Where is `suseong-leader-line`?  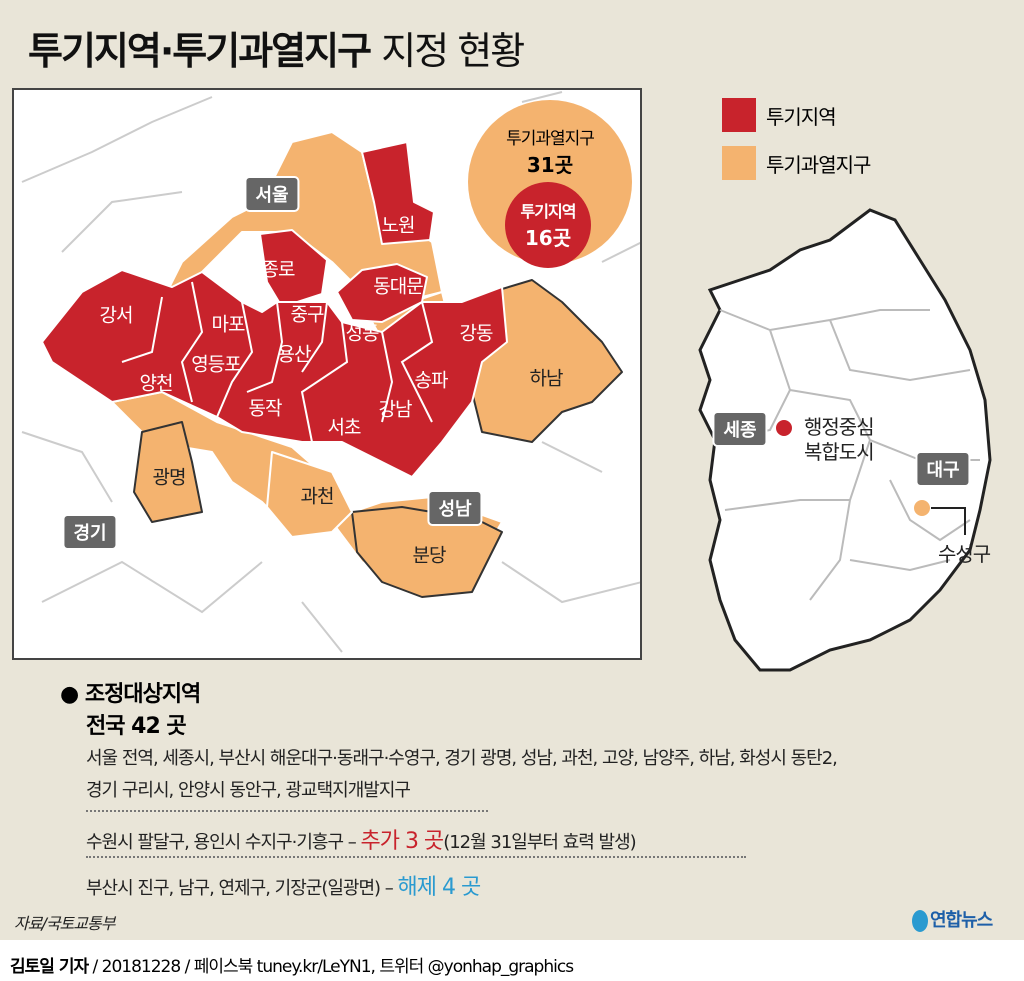
suseong-leader-line is located at coordinates (948, 521).